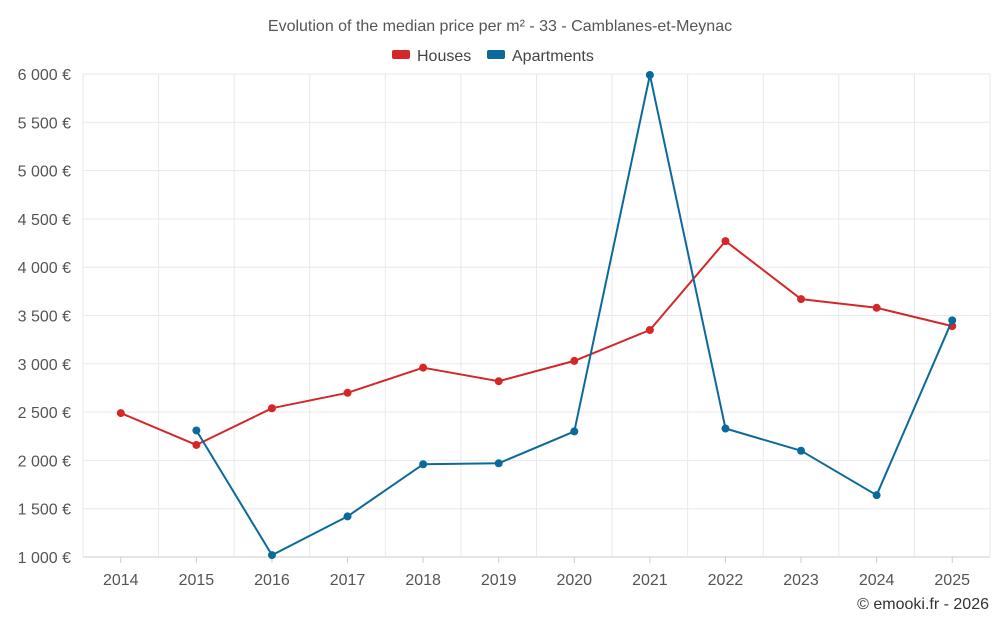 The image size is (1000, 625). Describe the element at coordinates (44, 220) in the screenshot. I see `y-tick-label: 4 500 €` at that location.